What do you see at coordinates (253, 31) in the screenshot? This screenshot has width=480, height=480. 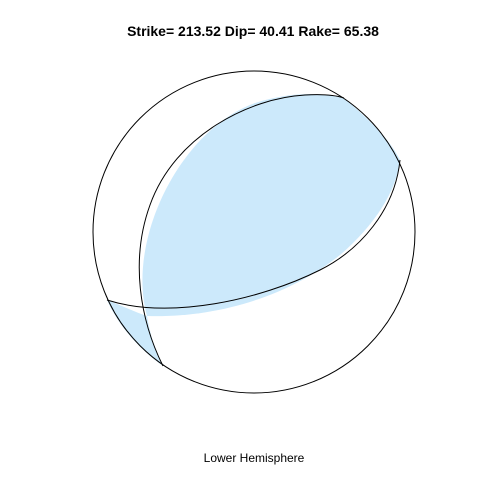 I see `diagram-title: Strike= 213.52 Dip= 40.41 Rake= 65.38` at bounding box center [253, 31].